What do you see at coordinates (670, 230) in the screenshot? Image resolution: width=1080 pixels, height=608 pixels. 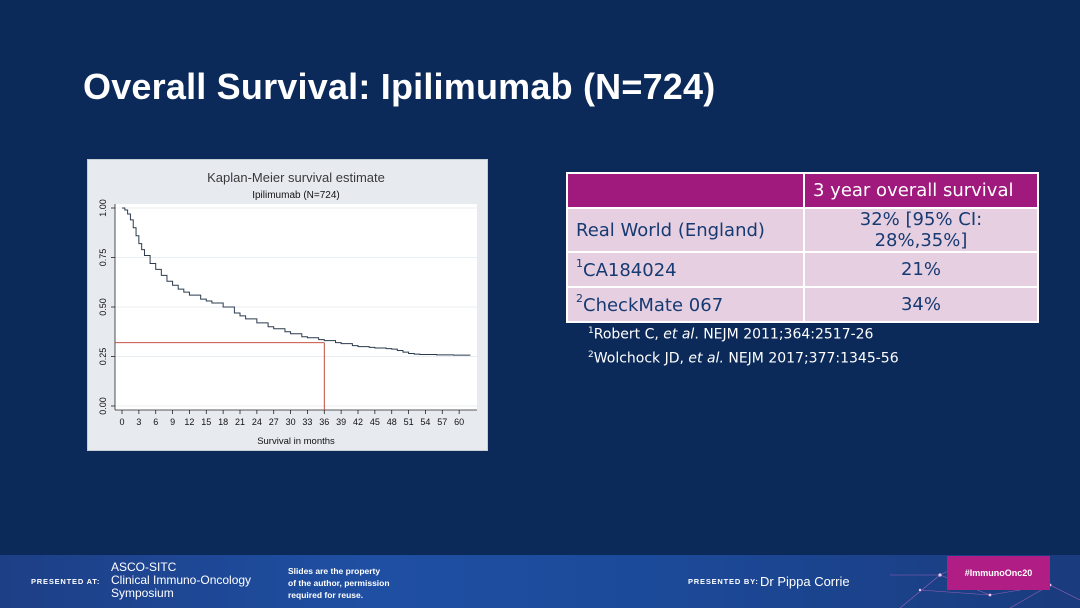 I see `row-label: Real World (England)` at bounding box center [670, 230].